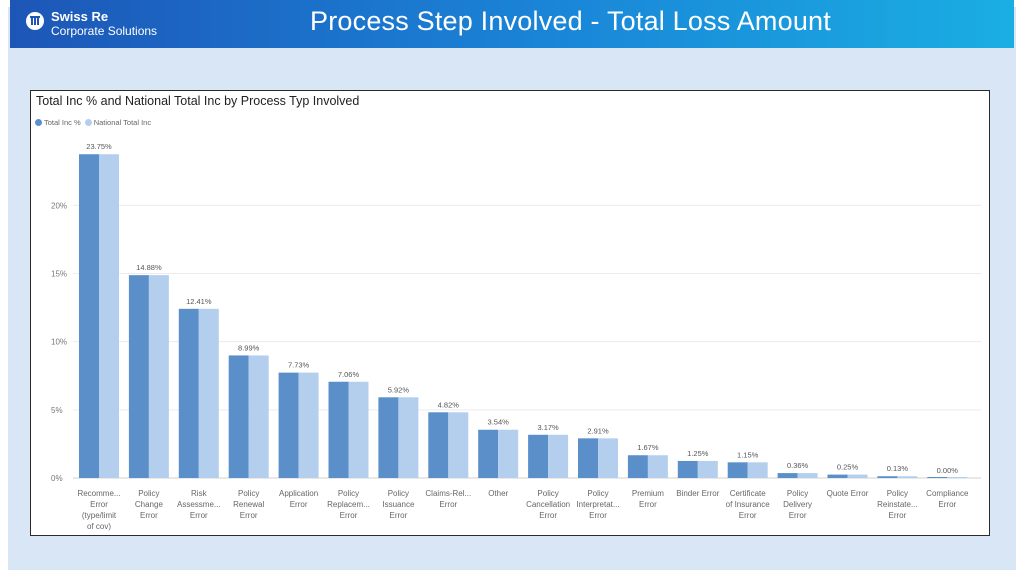  I want to click on x-category-label: Risk Assessme... Error, so click(199, 504).